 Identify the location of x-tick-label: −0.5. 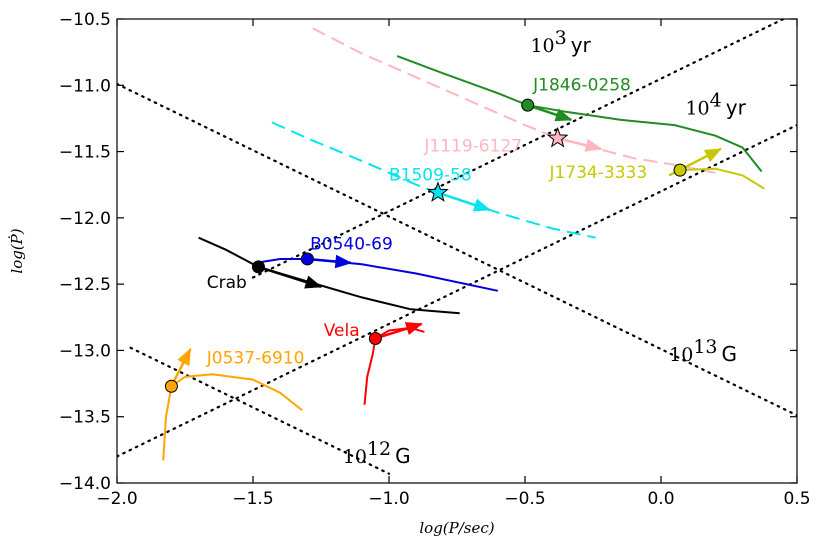
(524, 499).